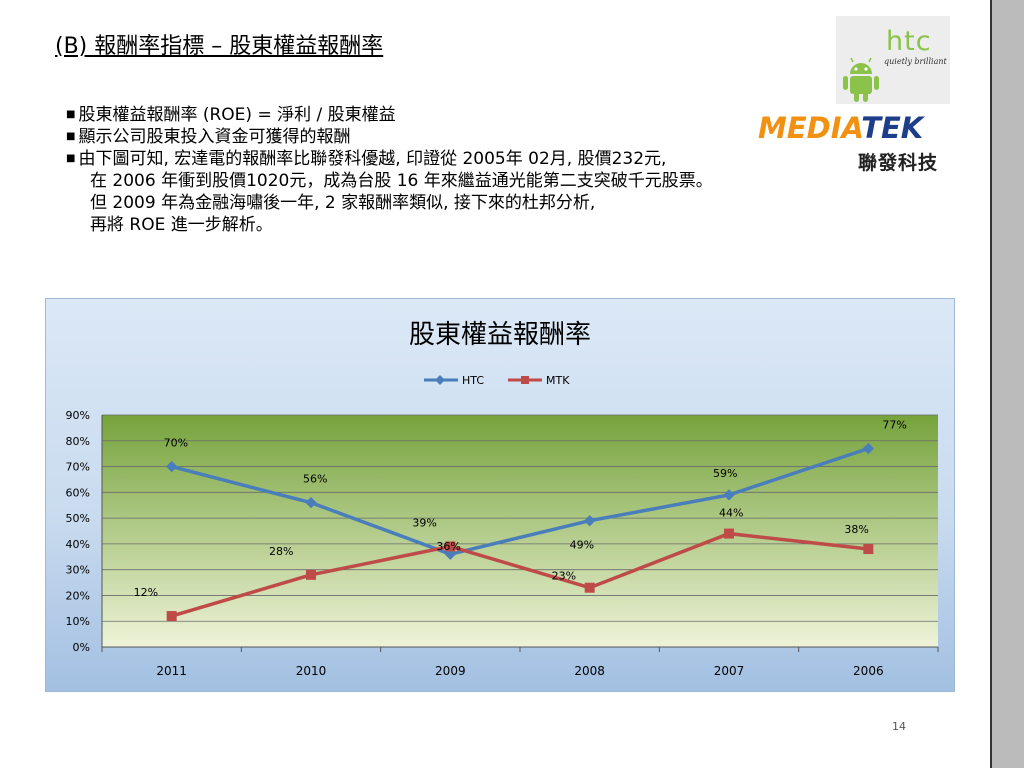  Describe the element at coordinates (78, 441) in the screenshot. I see `y-tick-label: 80%` at that location.